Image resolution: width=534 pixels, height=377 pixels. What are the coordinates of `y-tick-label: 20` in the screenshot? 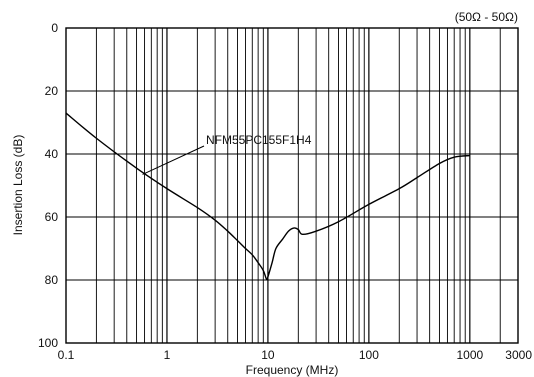 It's located at (52, 91).